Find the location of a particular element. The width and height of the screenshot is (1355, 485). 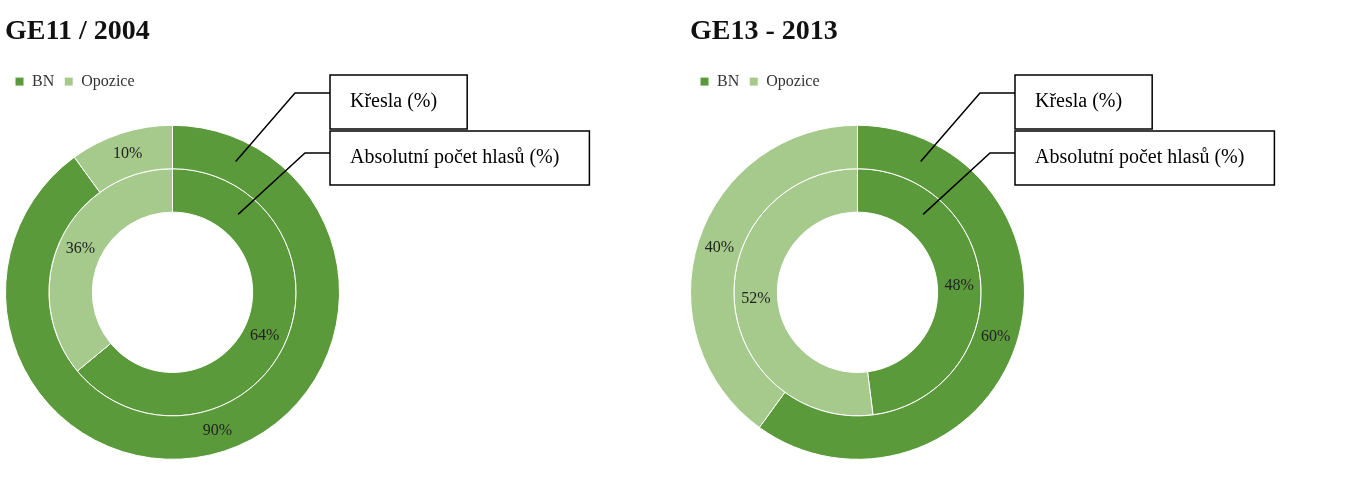

data-label: 48% is located at coordinates (959, 285).